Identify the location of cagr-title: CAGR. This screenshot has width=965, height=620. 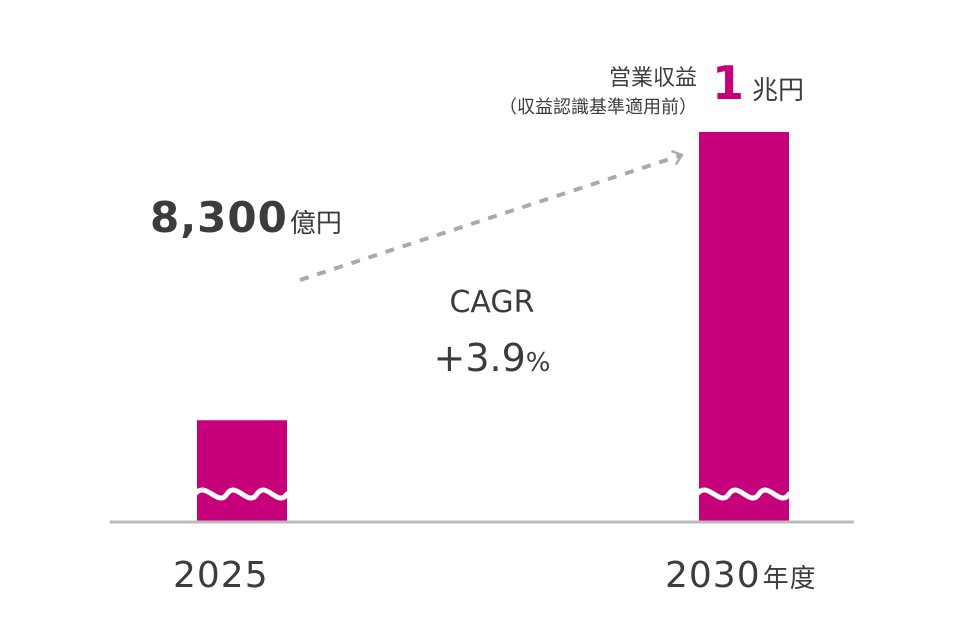
(492, 302).